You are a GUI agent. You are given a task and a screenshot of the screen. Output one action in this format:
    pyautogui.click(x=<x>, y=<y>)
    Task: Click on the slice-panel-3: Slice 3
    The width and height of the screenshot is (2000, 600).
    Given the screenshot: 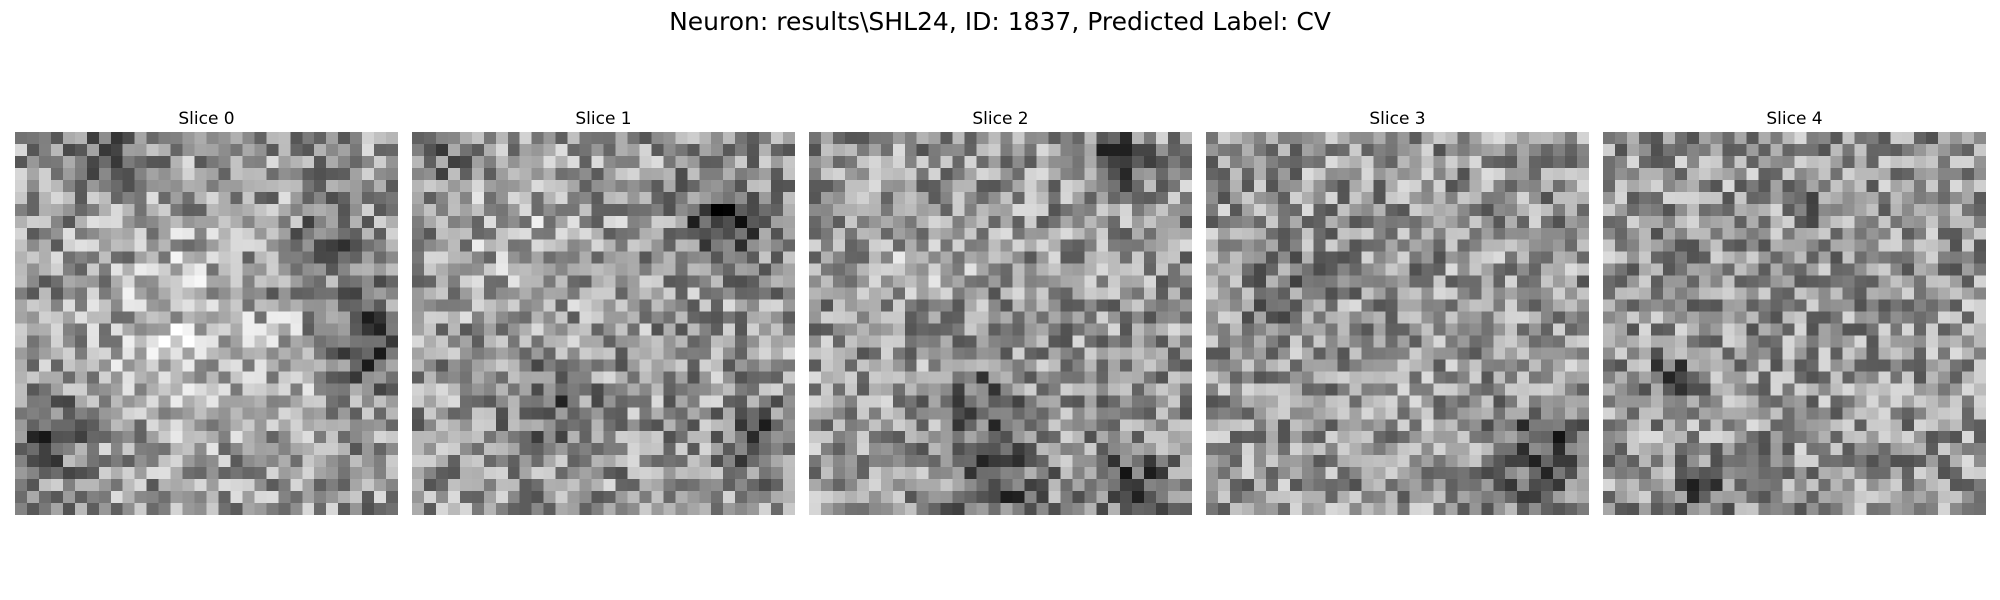 What is the action you would take?
    pyautogui.click(x=1397, y=311)
    